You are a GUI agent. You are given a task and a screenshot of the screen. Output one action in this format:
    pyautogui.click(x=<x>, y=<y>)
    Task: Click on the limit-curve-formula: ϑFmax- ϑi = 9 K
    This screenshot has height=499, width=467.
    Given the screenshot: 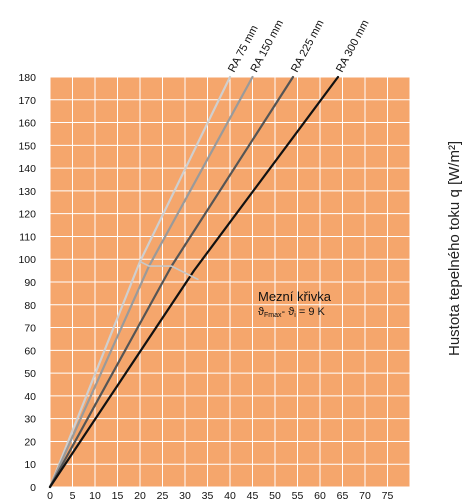 What is the action you would take?
    pyautogui.click(x=292, y=312)
    